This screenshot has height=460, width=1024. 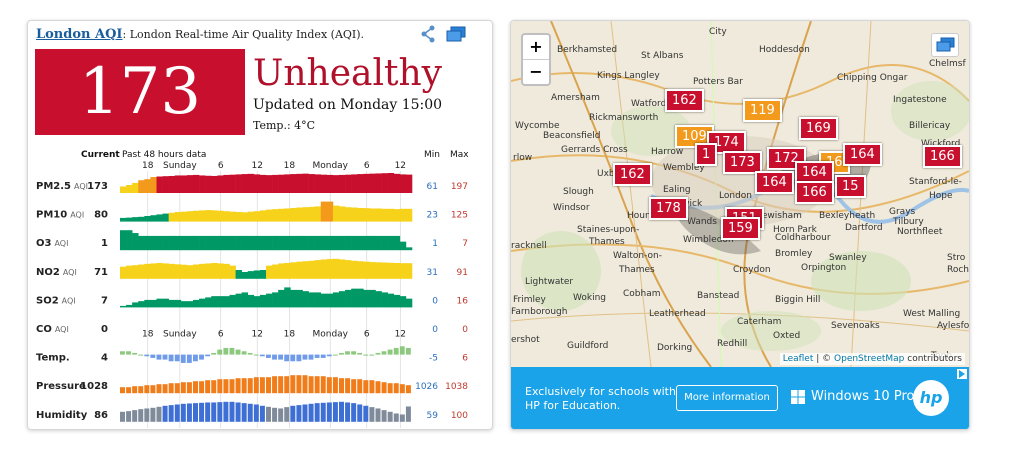 I want to click on map-fullscreen-icon, so click(x=945, y=45).